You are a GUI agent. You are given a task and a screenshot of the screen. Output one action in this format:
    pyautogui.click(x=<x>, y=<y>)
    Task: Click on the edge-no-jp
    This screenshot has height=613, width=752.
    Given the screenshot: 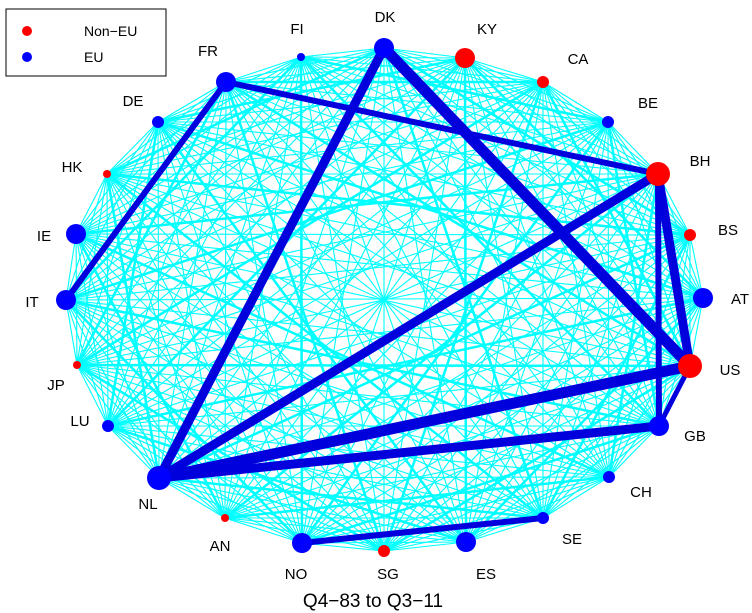 What is the action you would take?
    pyautogui.click(x=189, y=454)
    